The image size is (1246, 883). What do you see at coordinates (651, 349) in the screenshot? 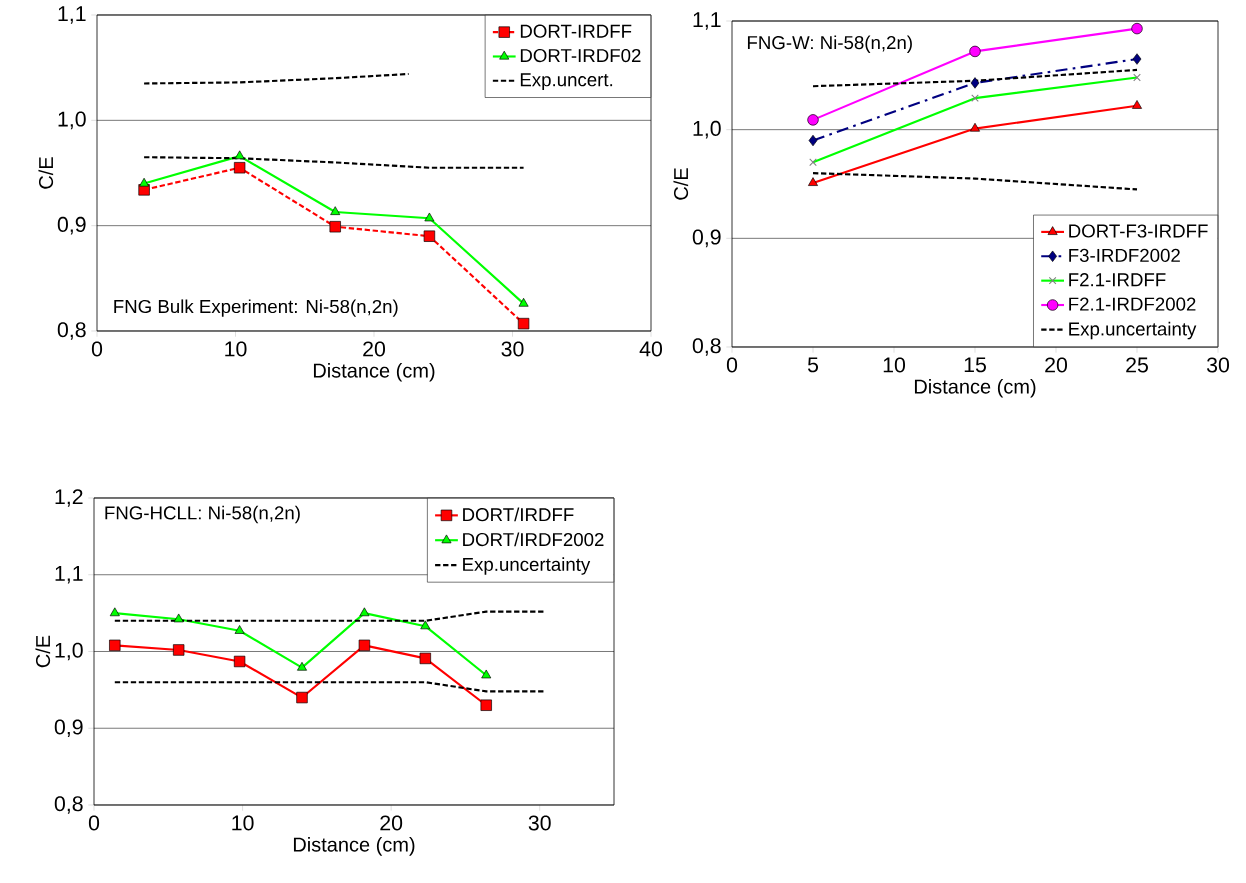
I see `x-tick-label: 40` at bounding box center [651, 349].